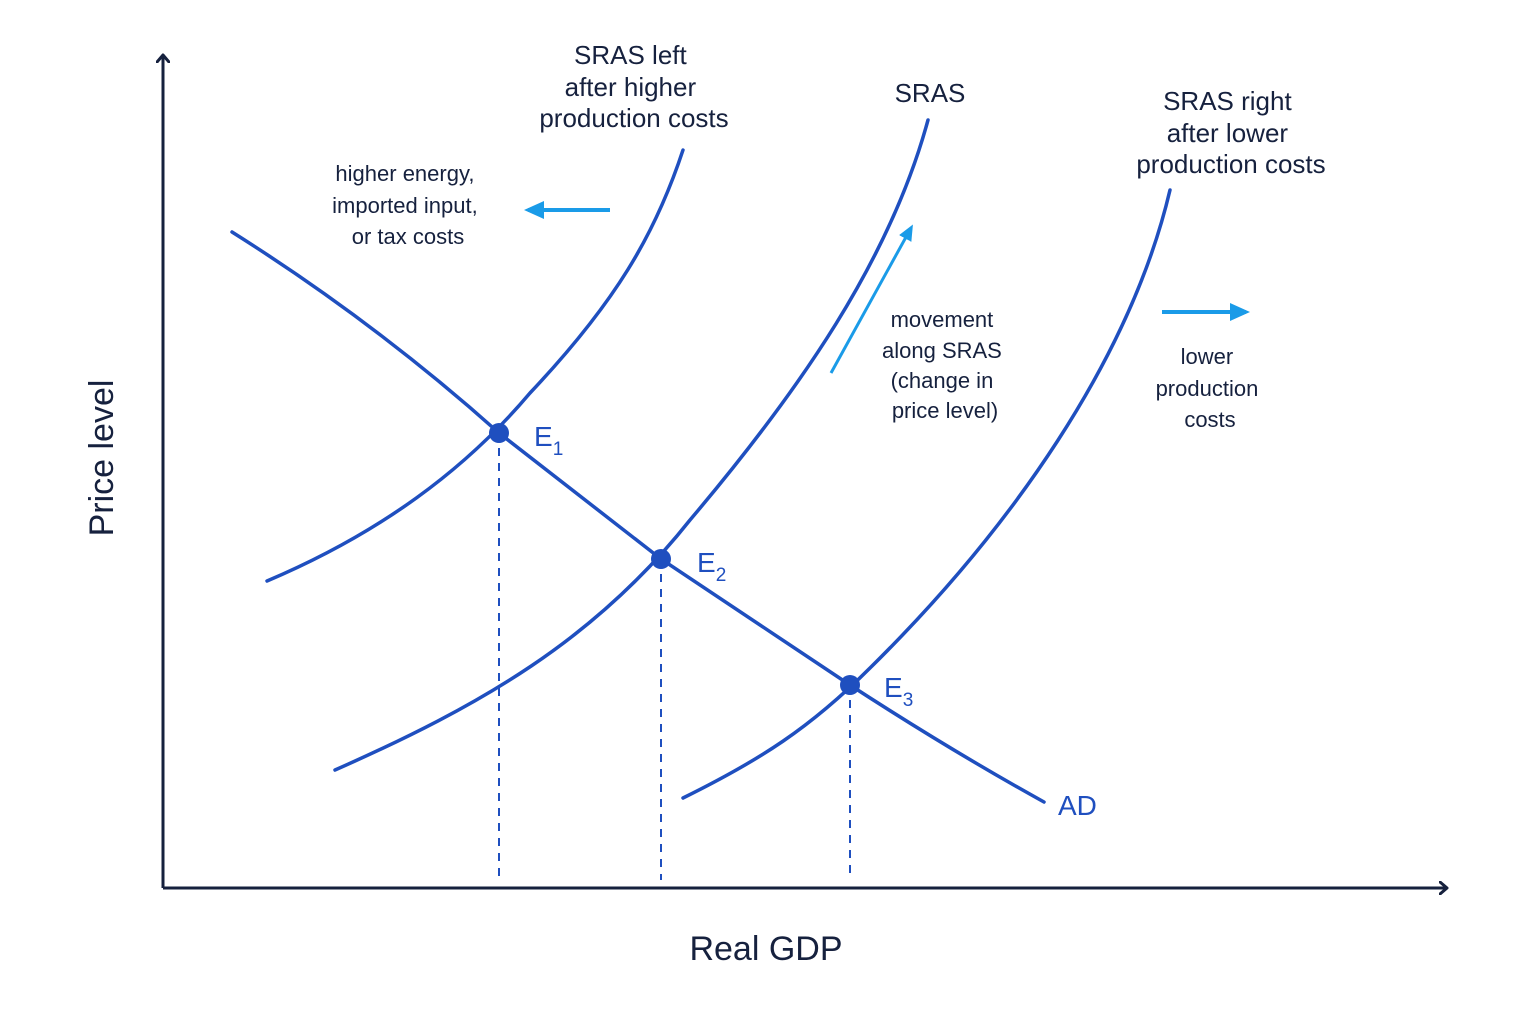  I want to click on equilibrium-points, so click(674, 559).